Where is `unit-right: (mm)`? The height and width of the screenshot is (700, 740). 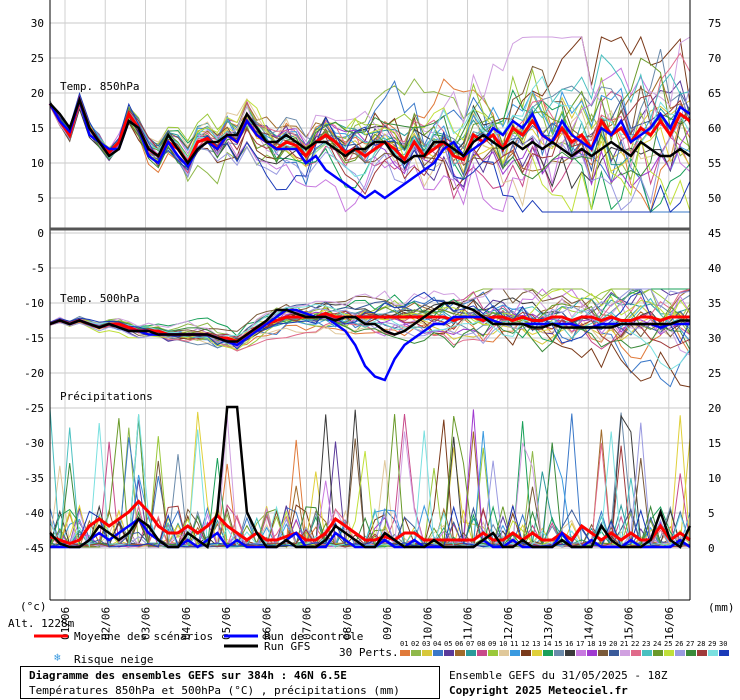
unit-right: (mm) is located at coordinates (721, 607).